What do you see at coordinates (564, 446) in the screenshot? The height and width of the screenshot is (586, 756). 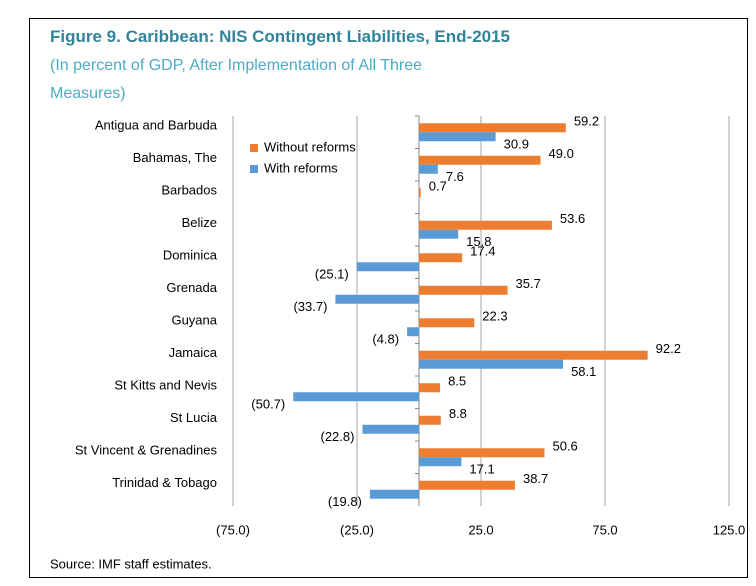 I see `data-label: 50.6` at bounding box center [564, 446].